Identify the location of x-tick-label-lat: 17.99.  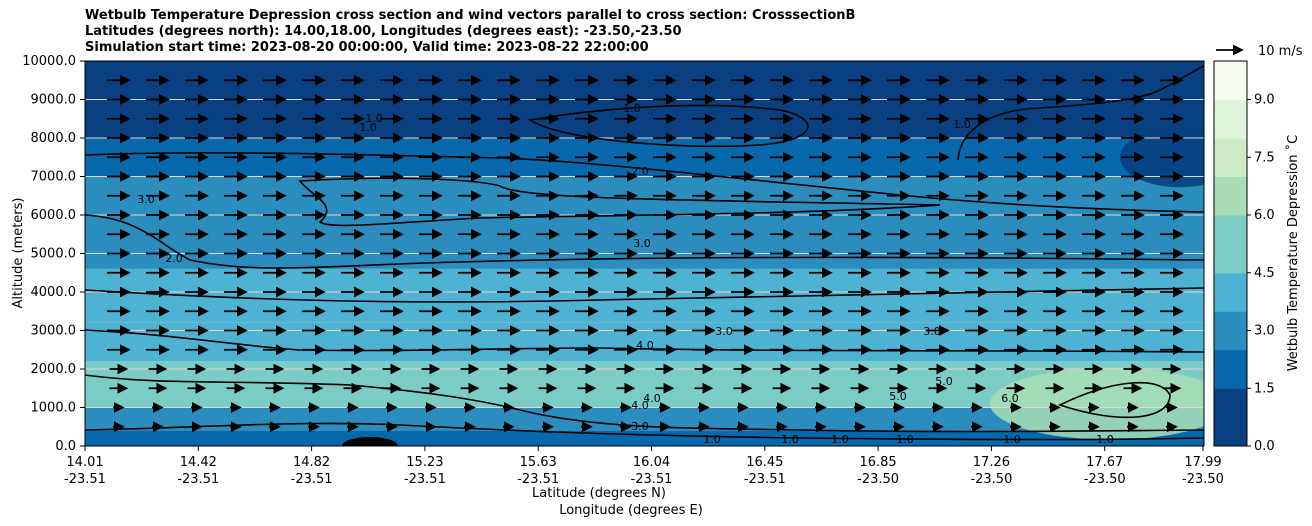
(1202, 462).